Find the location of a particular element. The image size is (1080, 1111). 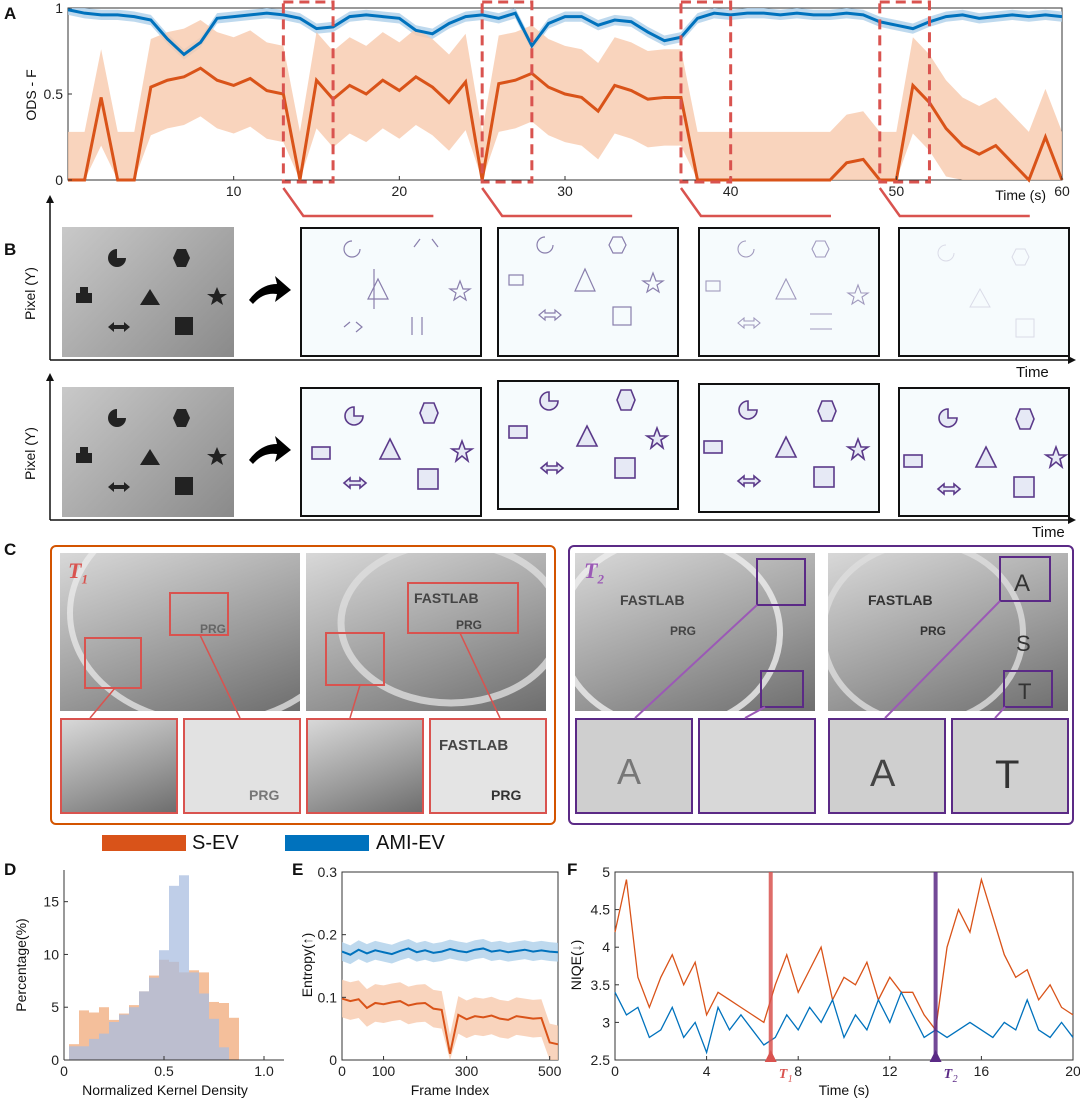

letter-a-photo: A is located at coordinates (1022, 583).